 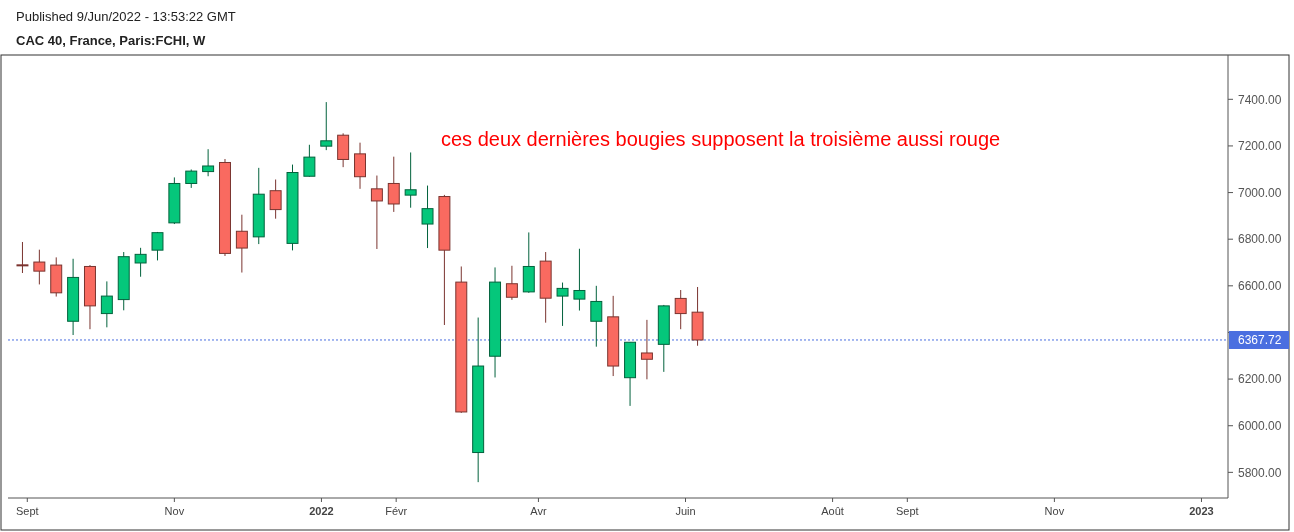 What do you see at coordinates (538, 511) in the screenshot?
I see `x-tick-label: Avr` at bounding box center [538, 511].